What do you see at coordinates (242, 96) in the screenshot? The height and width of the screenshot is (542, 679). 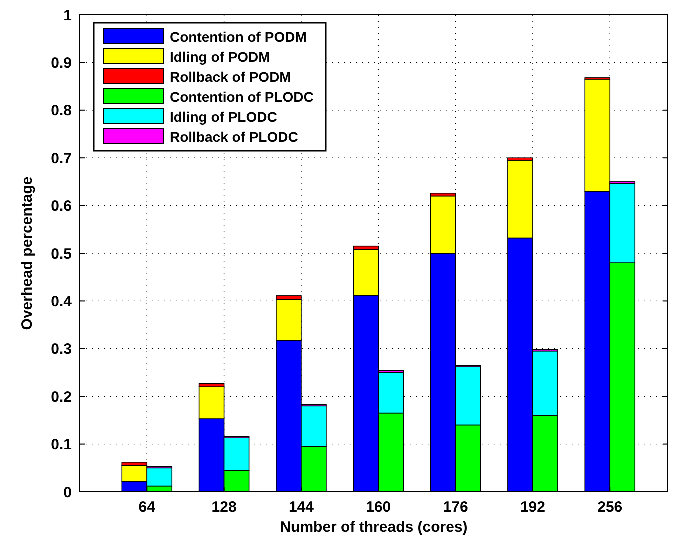 I see `legend-label: Contention of PLODC` at bounding box center [242, 96].